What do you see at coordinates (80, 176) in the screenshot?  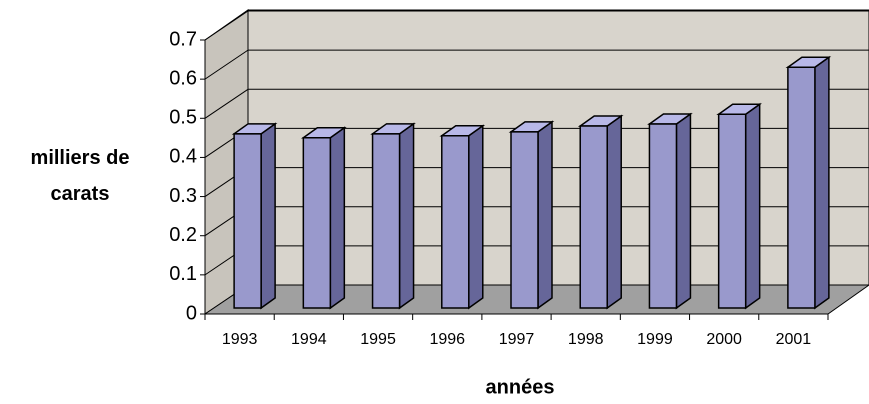 I see `y-axis-title: milliers de carats` at bounding box center [80, 176].